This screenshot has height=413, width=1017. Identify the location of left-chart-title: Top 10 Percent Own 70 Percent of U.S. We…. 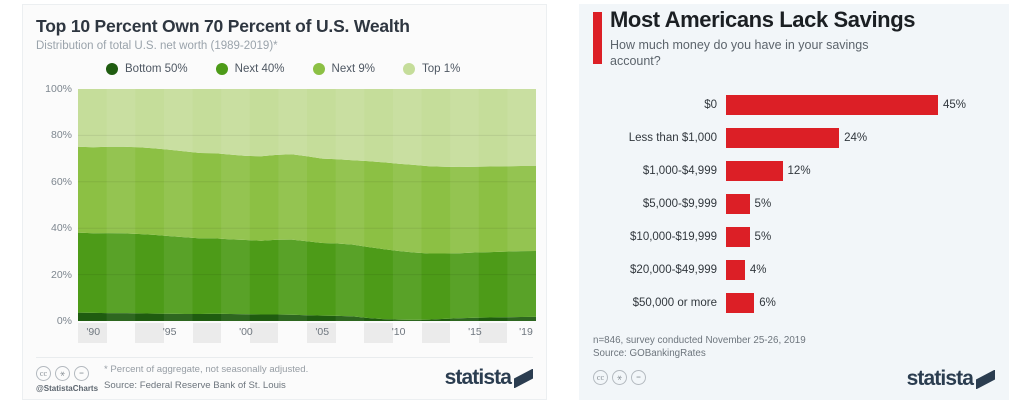
(223, 26).